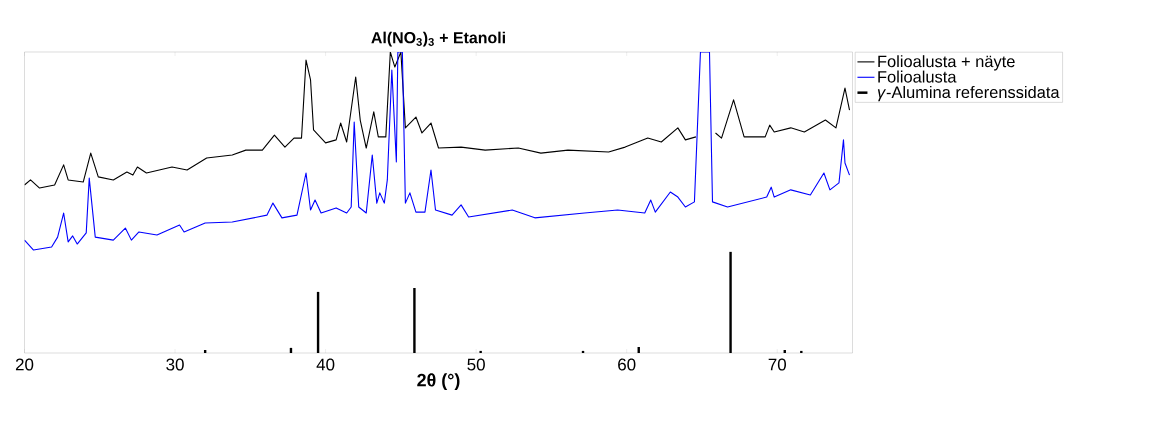 The height and width of the screenshot is (430, 1149). What do you see at coordinates (476, 364) in the screenshot?
I see `x-tick-label: 50` at bounding box center [476, 364].